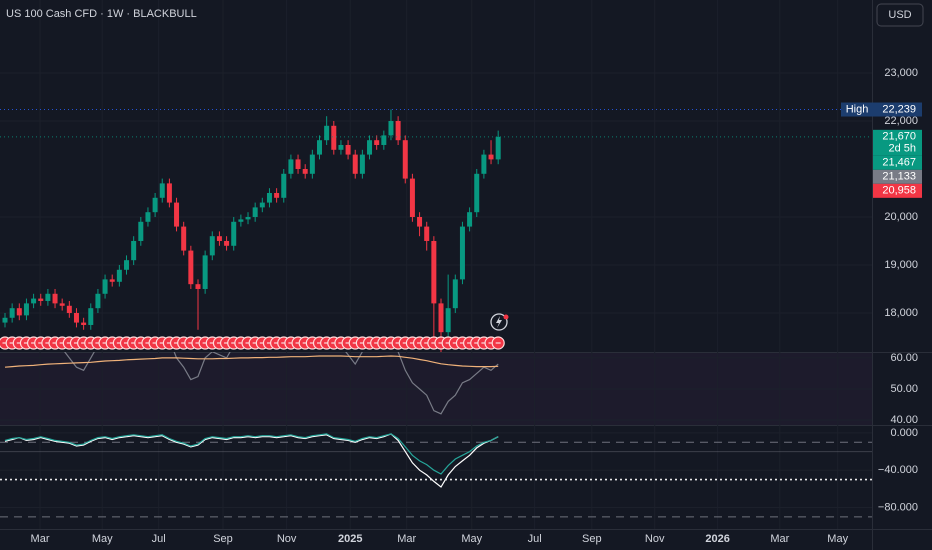 This screenshot has width=932, height=550. What do you see at coordinates (904, 420) in the screenshot?
I see `y-tick-label: 40.00` at bounding box center [904, 420].